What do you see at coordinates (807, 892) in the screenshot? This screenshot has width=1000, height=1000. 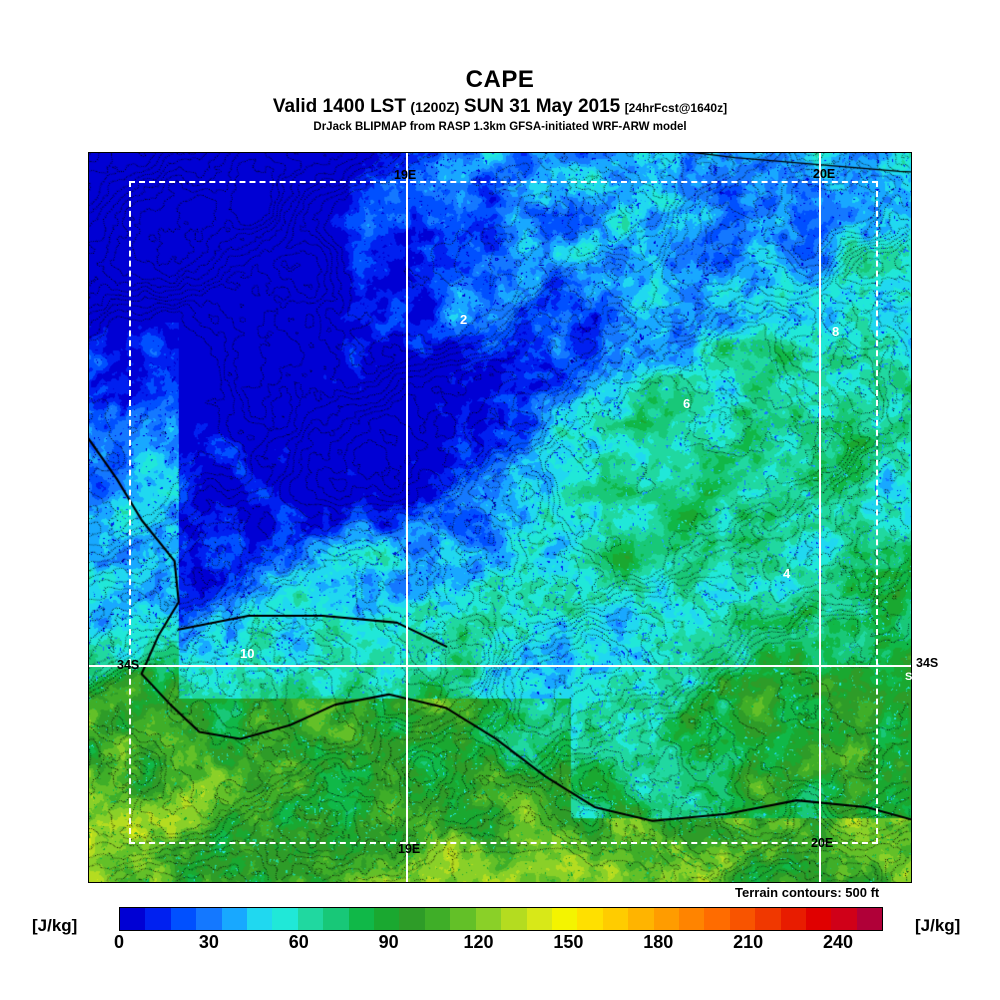 I see `terrain-contour-note: Terrain contours: 500 ft` at bounding box center [807, 892].